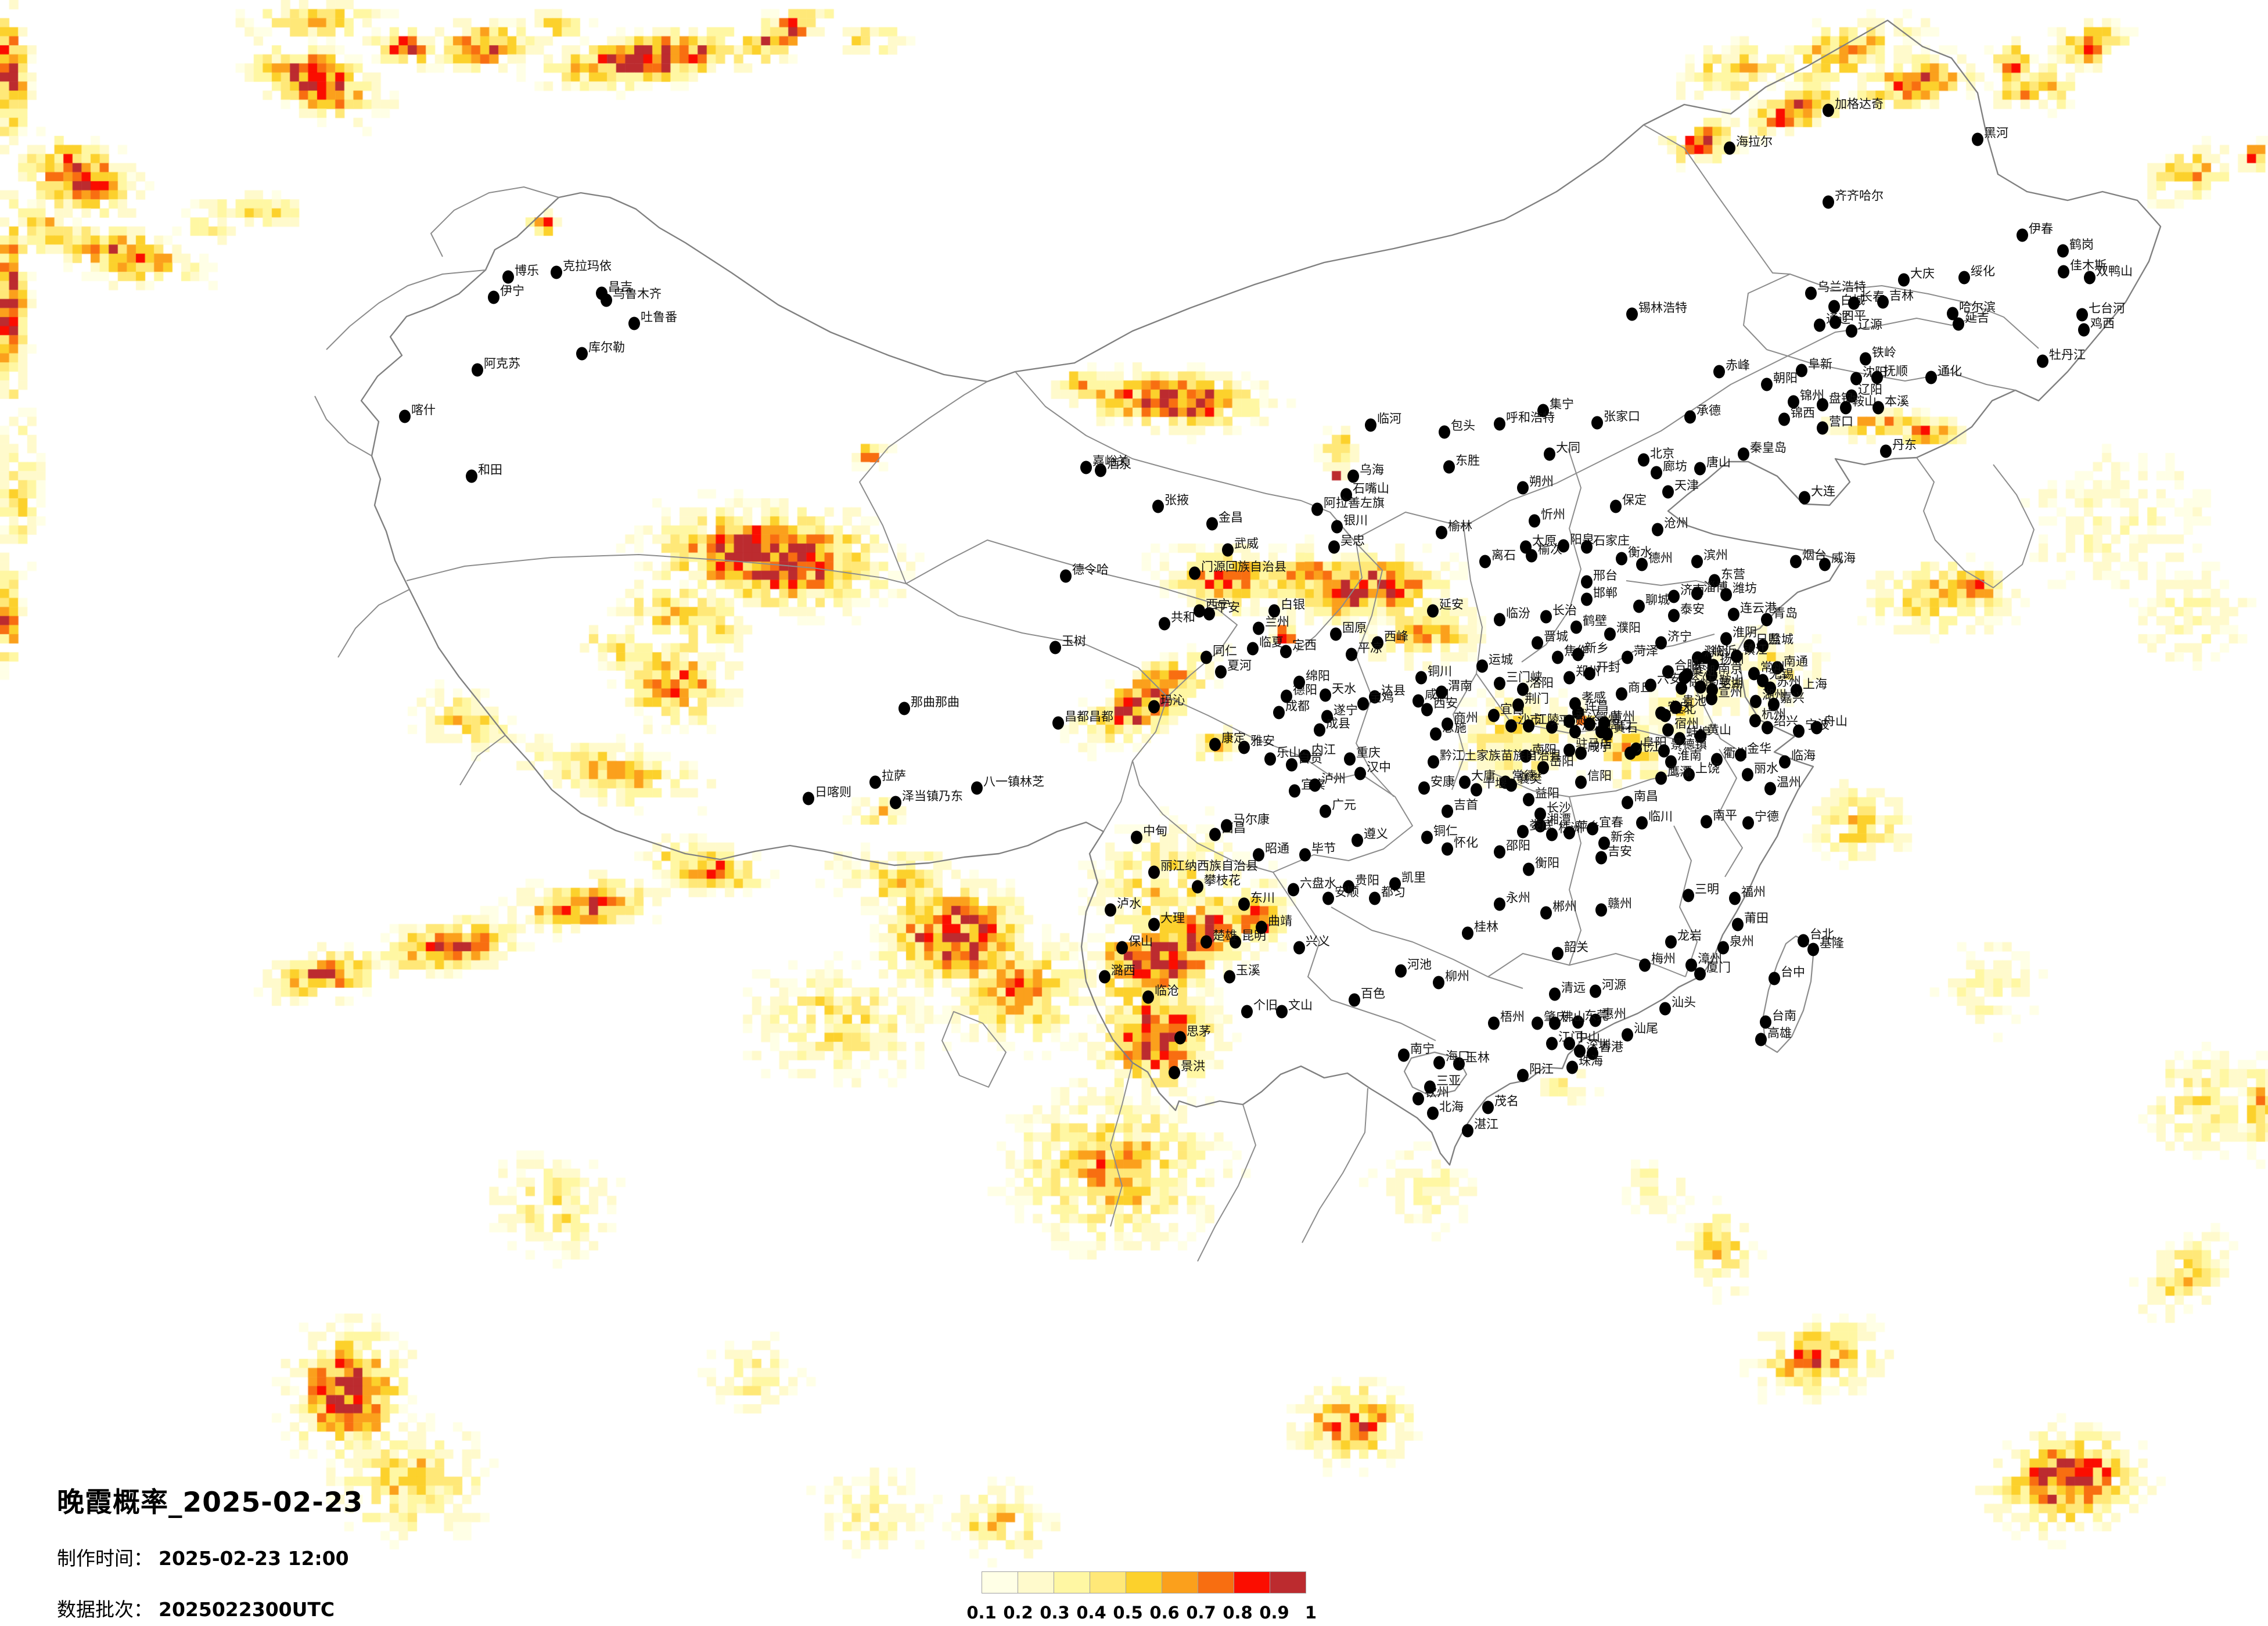  Describe the element at coordinates (1117, 973) in the screenshot. I see `city-marker: 潞西` at that location.